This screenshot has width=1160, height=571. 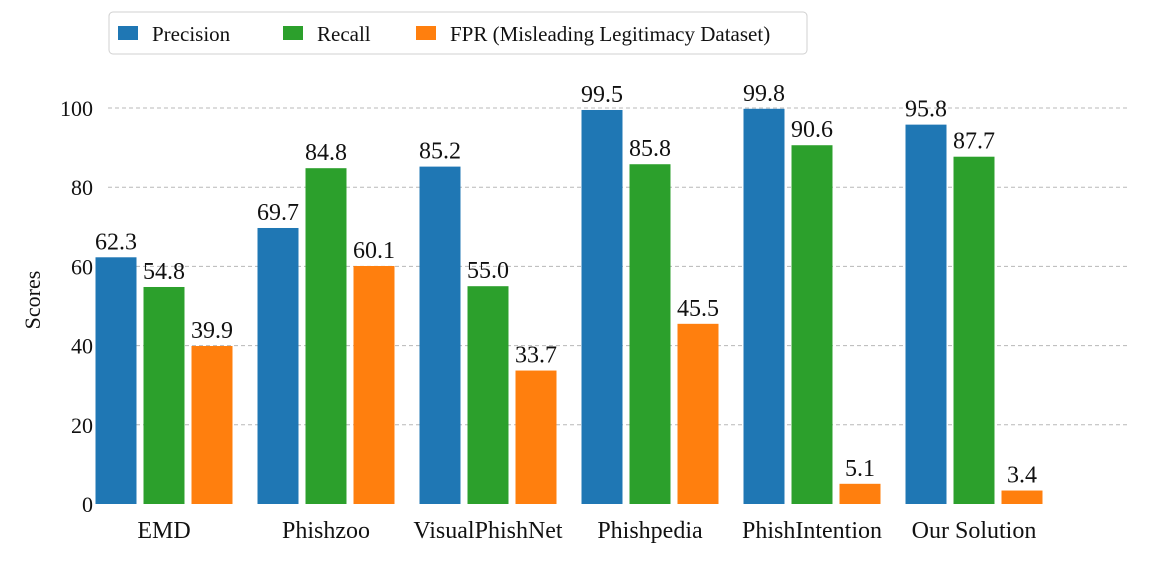 I want to click on data-label: 45.5, so click(x=698, y=309).